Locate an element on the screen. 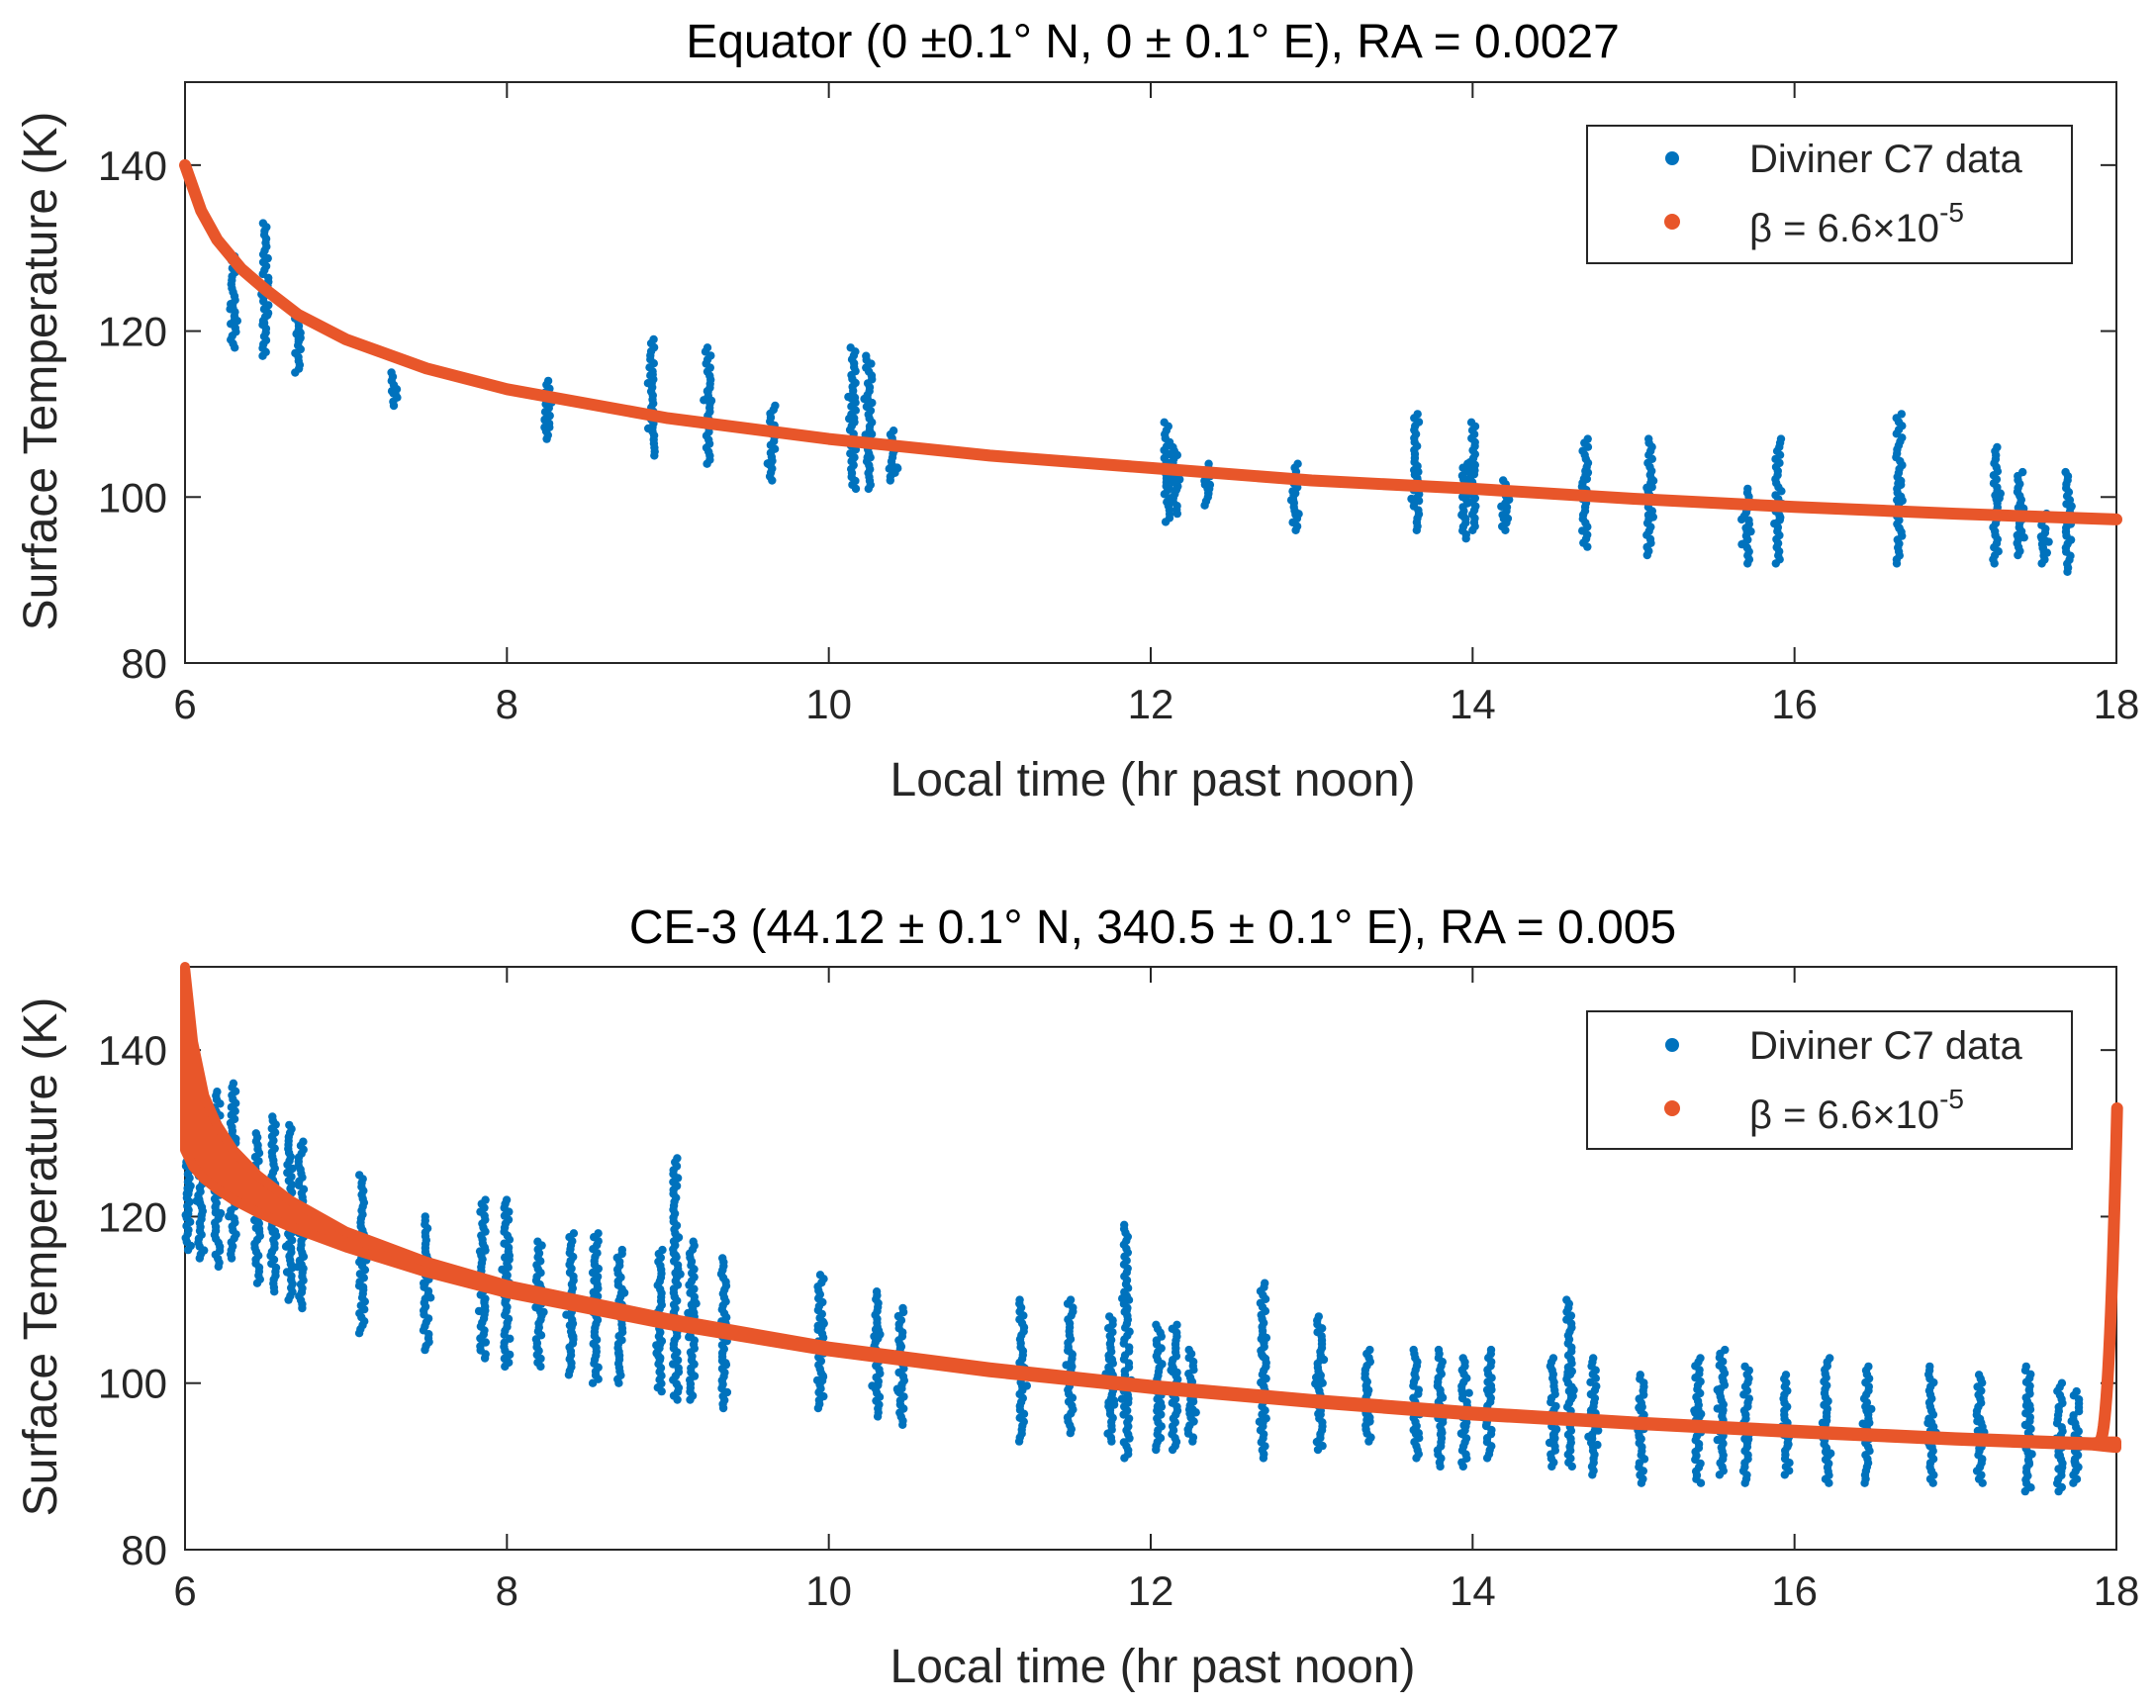 The height and width of the screenshot is (1708, 2156). y-tick-label: 140 is located at coordinates (132, 1050).